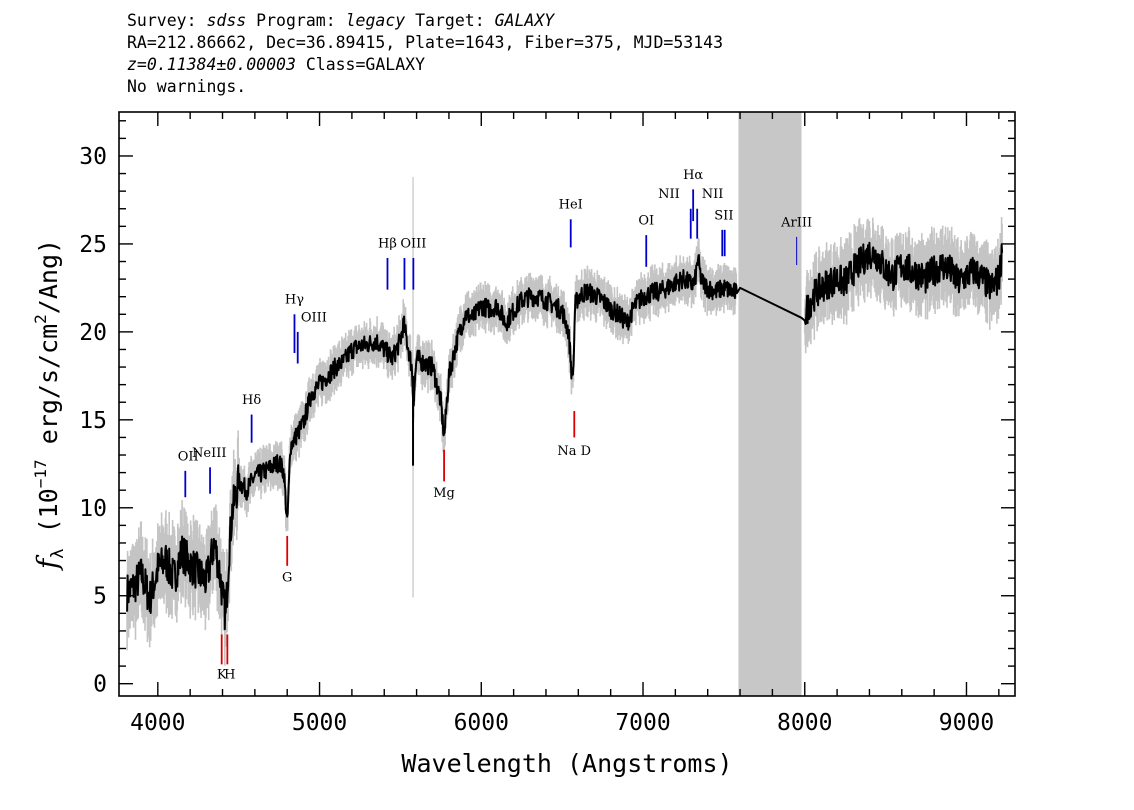  Describe the element at coordinates (796, 222) in the screenshot. I see `emission-line-label: ArIII` at that location.